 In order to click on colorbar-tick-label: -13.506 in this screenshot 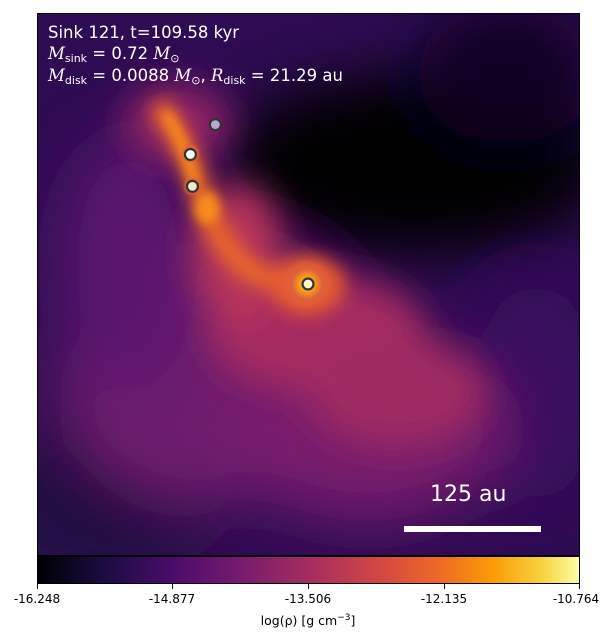, I will do `click(308, 599)`.